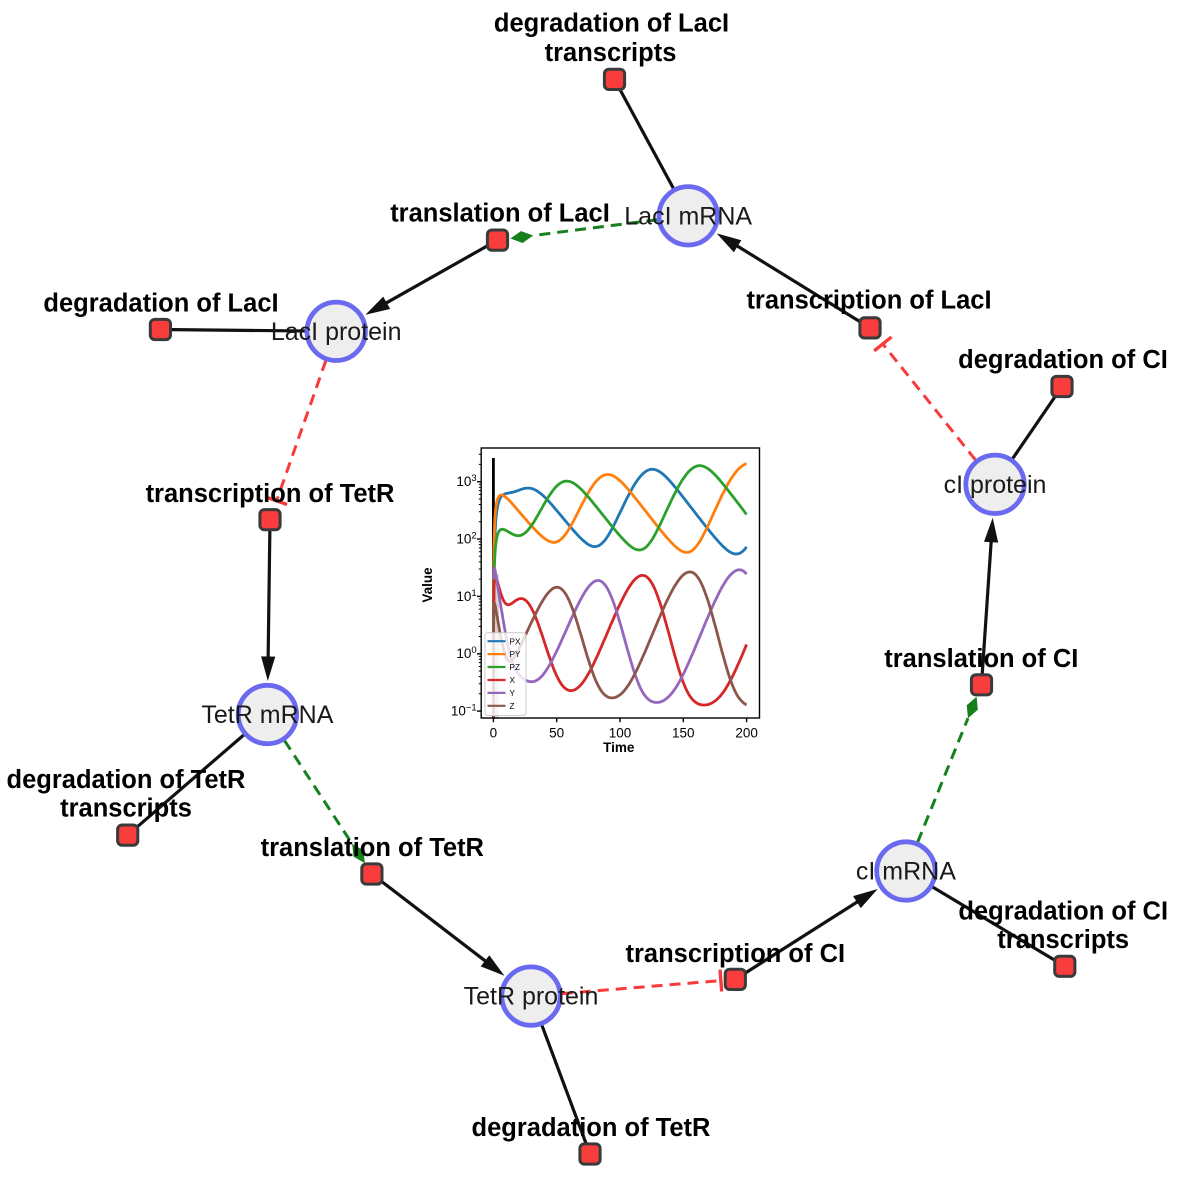 Image resolution: width=1189 pixels, height=1200 pixels. Describe the element at coordinates (336, 332) in the screenshot. I see `svg-text: LacI protein` at that location.